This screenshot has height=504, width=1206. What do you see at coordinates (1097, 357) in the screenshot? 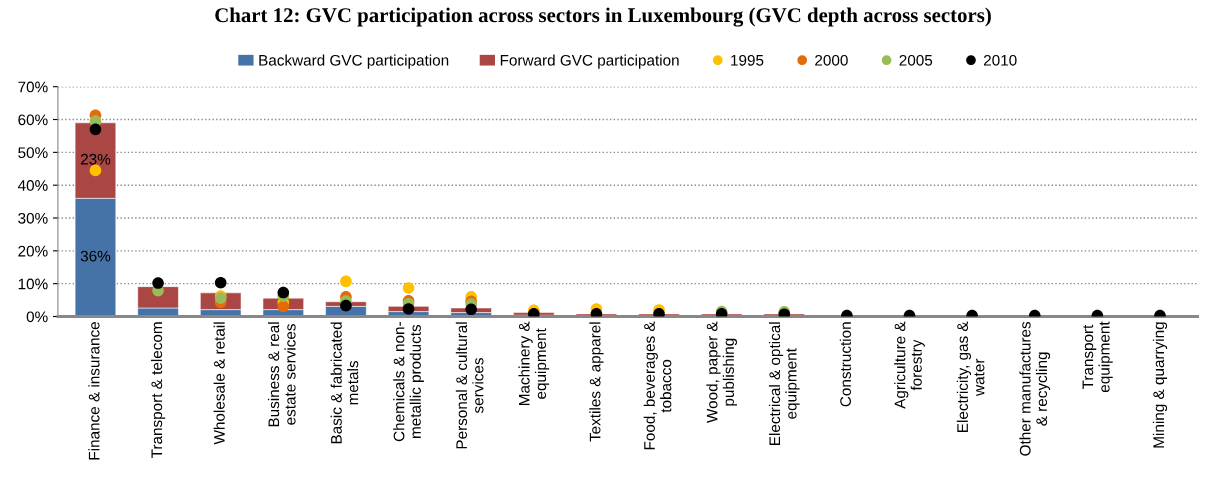
I see `x-tick-label: Transport equipment` at bounding box center [1097, 357].